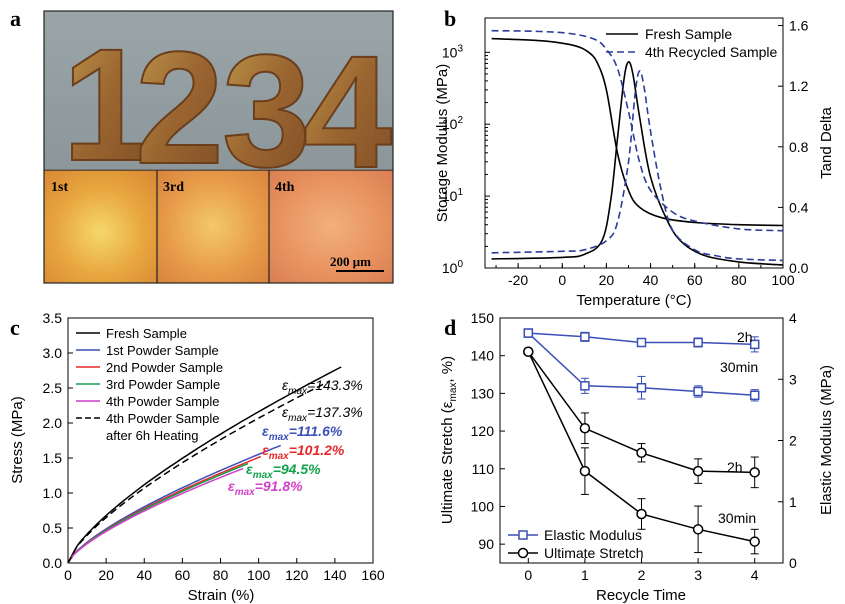 This screenshot has width=845, height=604. I want to click on ylabel-c: Stress (MPa), so click(17, 440).